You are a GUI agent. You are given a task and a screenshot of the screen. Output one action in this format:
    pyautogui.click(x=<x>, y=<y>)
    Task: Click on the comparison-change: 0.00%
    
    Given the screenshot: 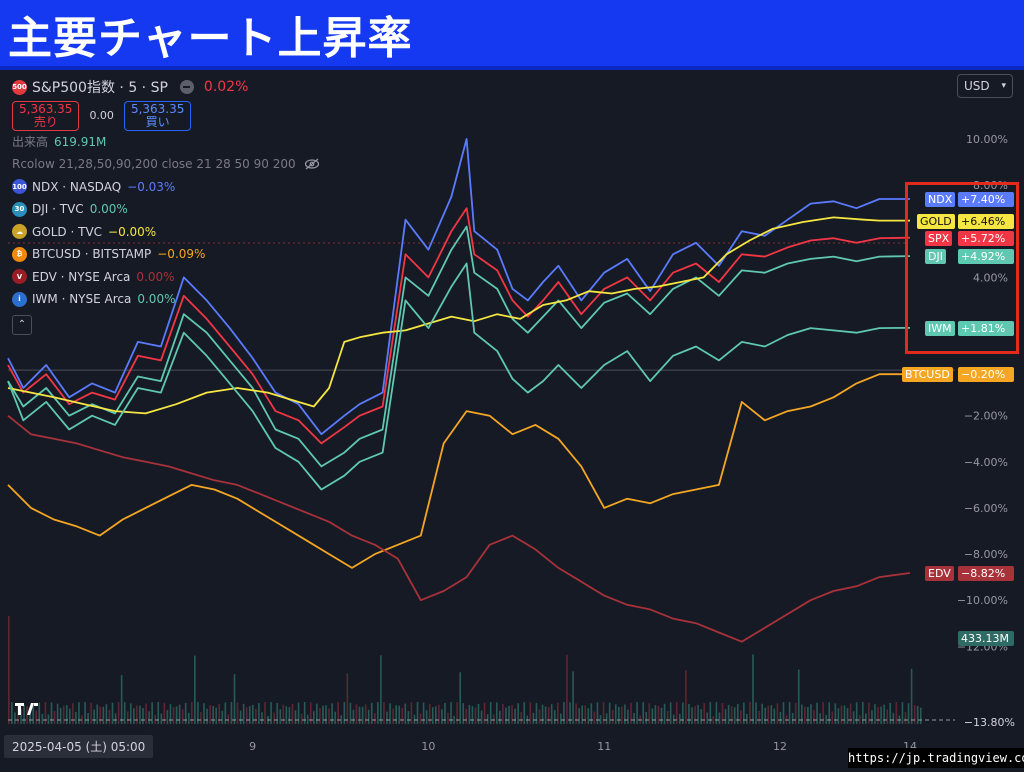 What is the action you would take?
    pyautogui.click(x=155, y=276)
    